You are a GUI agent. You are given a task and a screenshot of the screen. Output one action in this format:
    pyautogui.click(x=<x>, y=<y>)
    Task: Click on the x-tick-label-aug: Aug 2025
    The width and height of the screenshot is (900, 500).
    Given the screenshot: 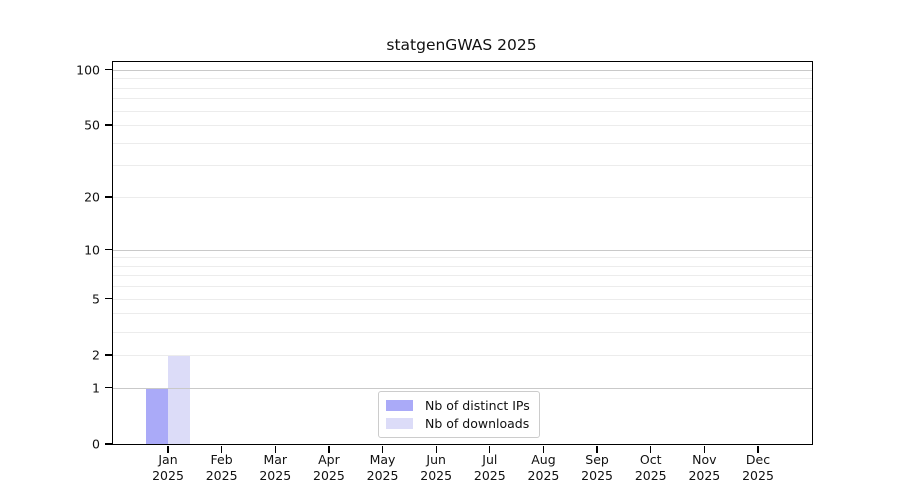 What is the action you would take?
    pyautogui.click(x=544, y=467)
    